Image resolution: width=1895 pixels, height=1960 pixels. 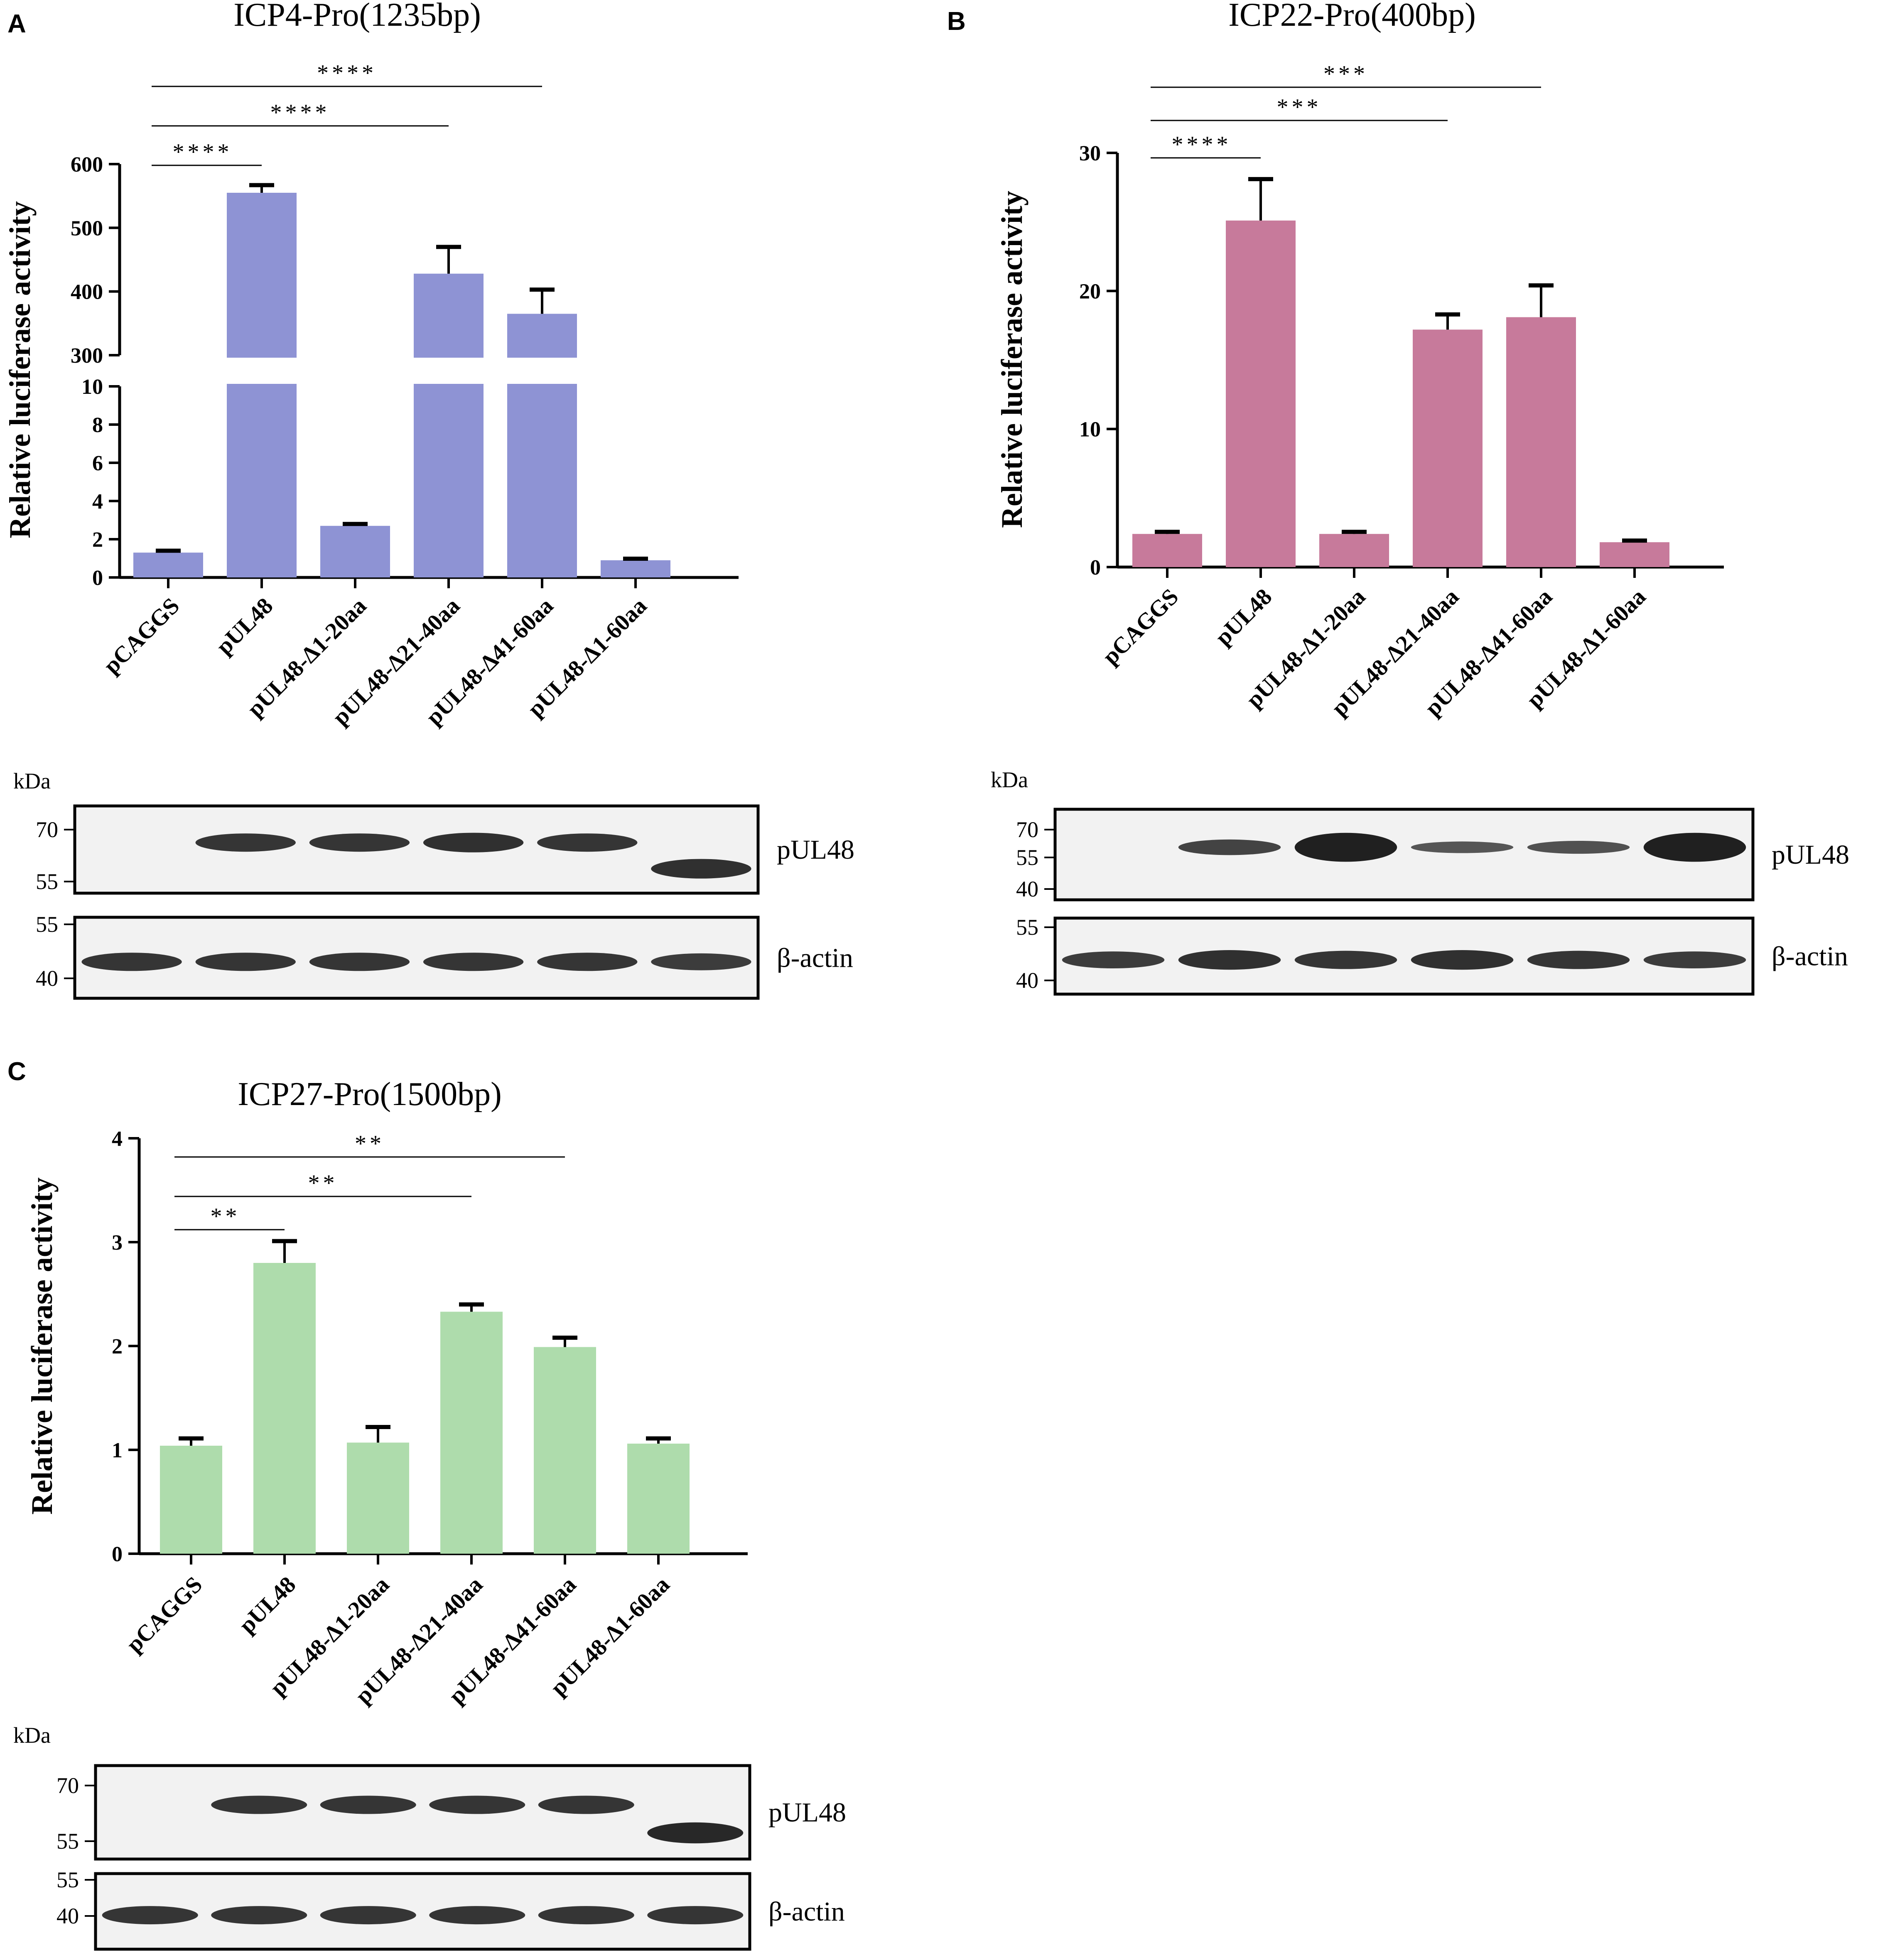 I want to click on blot-row: 70 55 pUL48, so click(x=445, y=849).